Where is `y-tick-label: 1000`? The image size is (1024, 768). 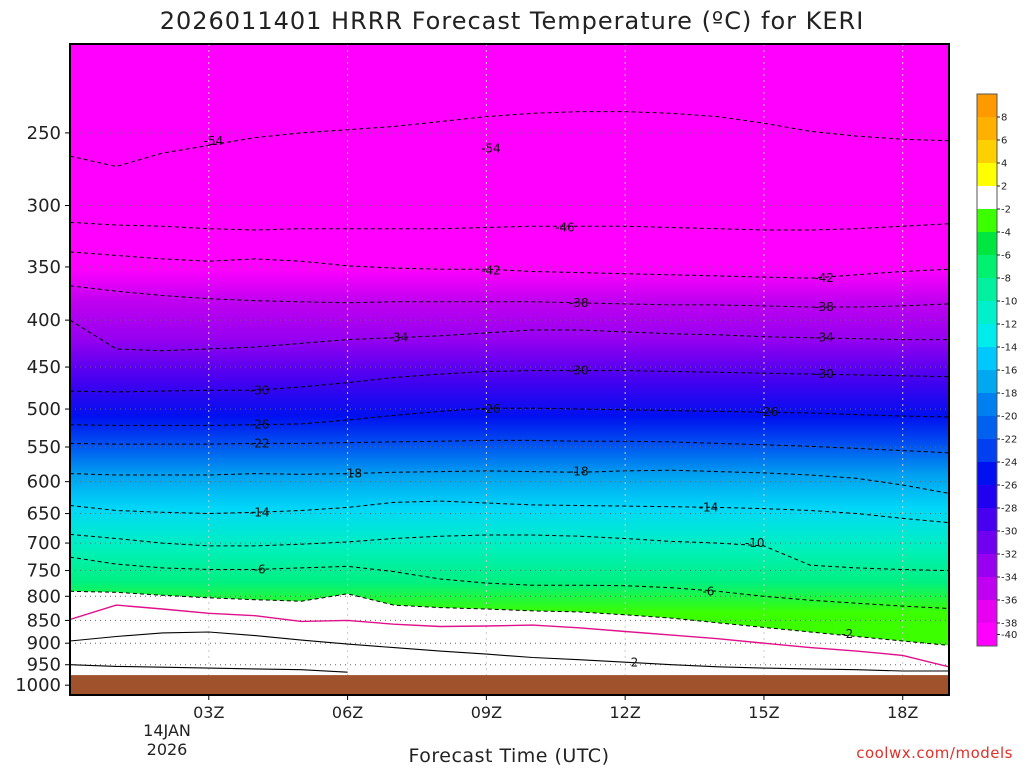 y-tick-label: 1000 is located at coordinates (38, 685).